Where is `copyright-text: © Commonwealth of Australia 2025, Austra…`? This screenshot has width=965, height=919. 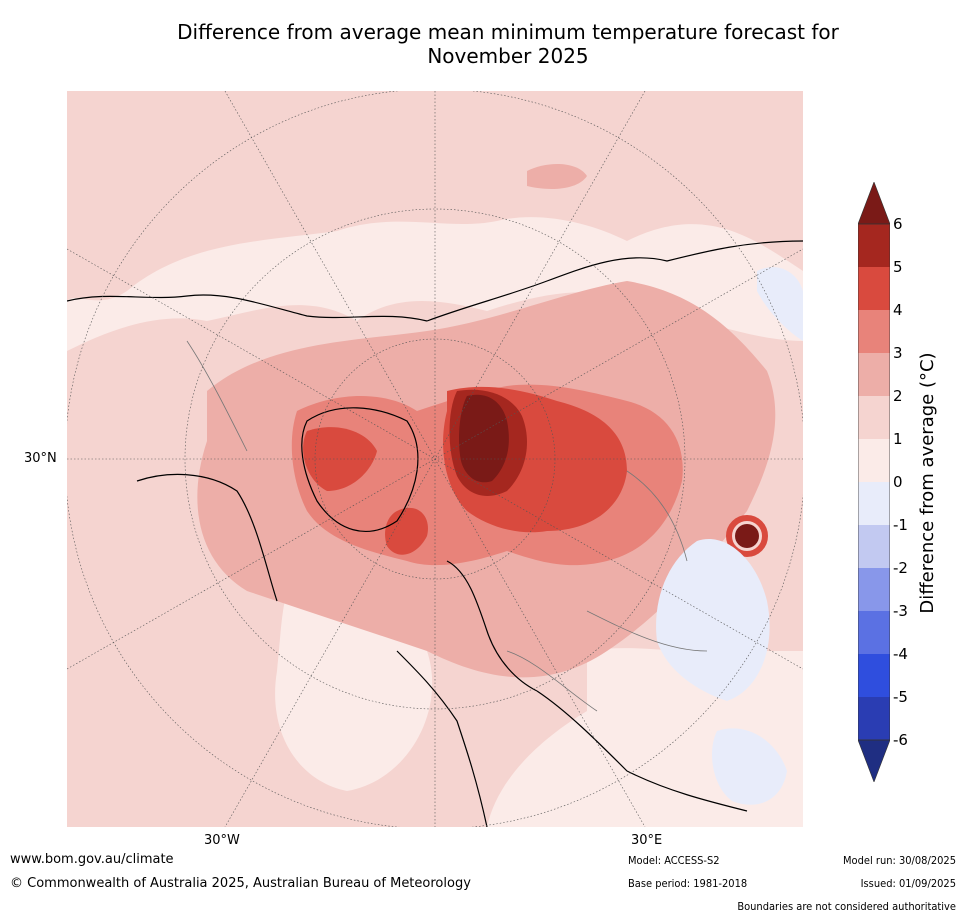
copyright-text: © Commonwealth of Australia 2025, Austra… is located at coordinates (240, 883).